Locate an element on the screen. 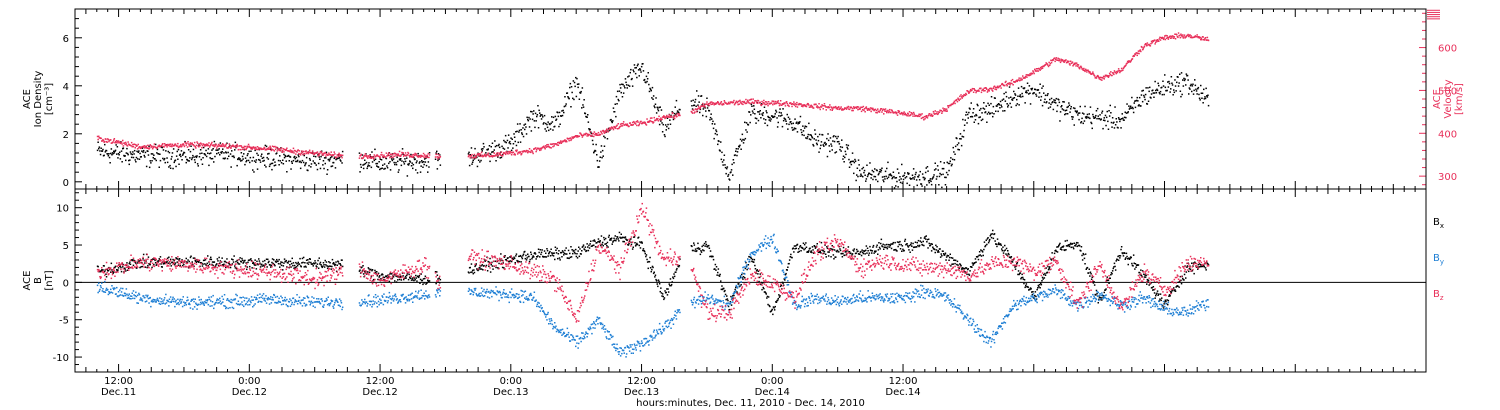  y-tick-label: 4 is located at coordinates (66, 87).